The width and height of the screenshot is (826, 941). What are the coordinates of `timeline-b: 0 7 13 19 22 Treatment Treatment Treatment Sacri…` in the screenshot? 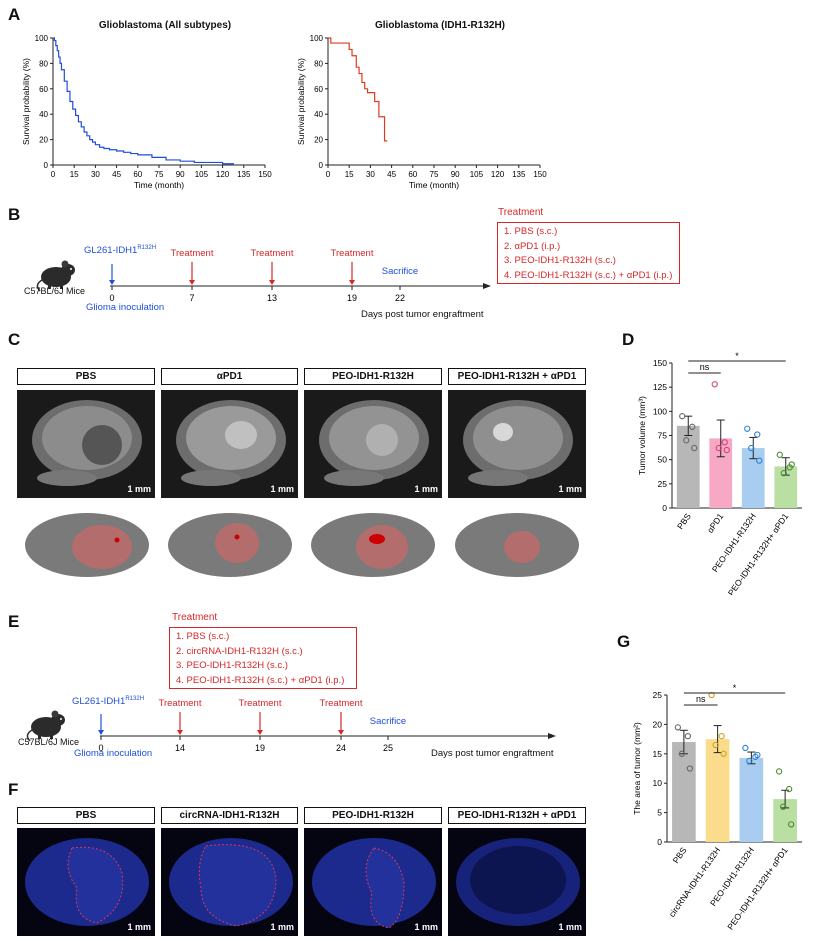 It's located at (263, 275).